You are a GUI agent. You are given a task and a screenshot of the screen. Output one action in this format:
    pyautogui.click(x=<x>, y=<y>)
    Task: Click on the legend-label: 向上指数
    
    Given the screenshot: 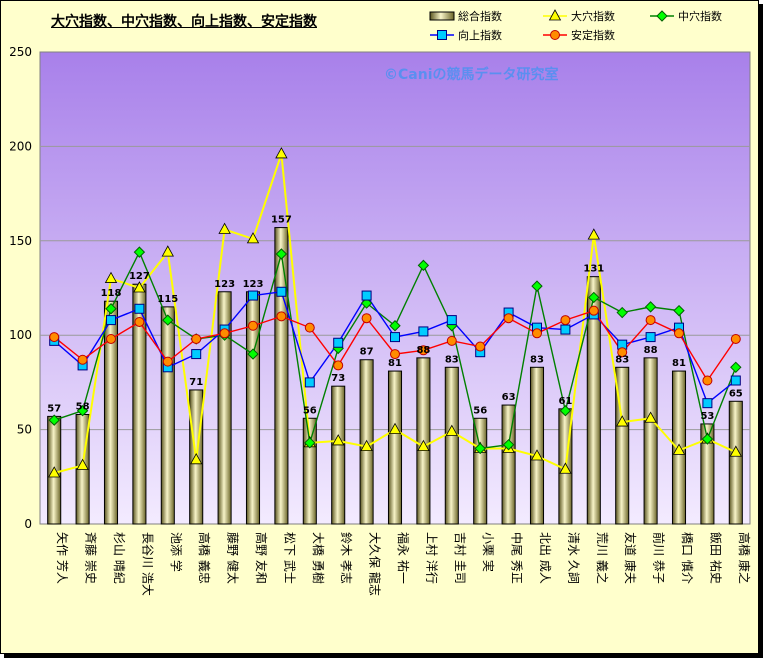 What is the action you would take?
    pyautogui.click(x=480, y=35)
    